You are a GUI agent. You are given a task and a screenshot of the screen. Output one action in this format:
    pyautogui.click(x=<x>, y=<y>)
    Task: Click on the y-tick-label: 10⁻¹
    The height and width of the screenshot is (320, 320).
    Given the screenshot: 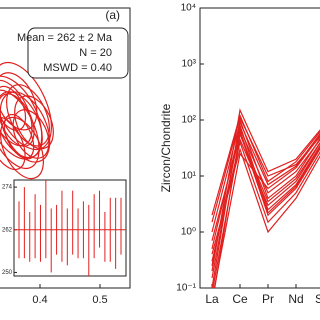 What is the action you would take?
    pyautogui.click(x=186, y=288)
    